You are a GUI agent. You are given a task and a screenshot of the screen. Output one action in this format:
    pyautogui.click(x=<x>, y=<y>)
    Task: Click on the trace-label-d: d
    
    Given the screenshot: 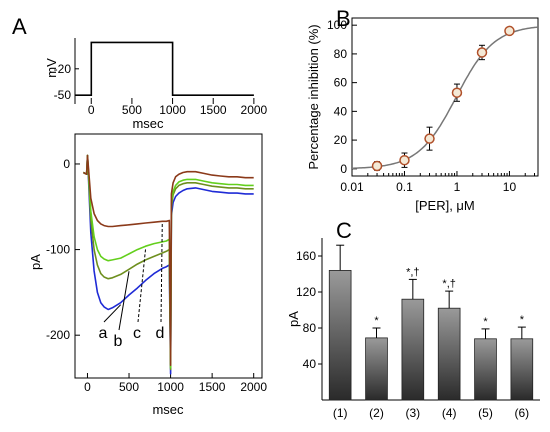 What is the action you would take?
    pyautogui.click(x=160, y=333)
    